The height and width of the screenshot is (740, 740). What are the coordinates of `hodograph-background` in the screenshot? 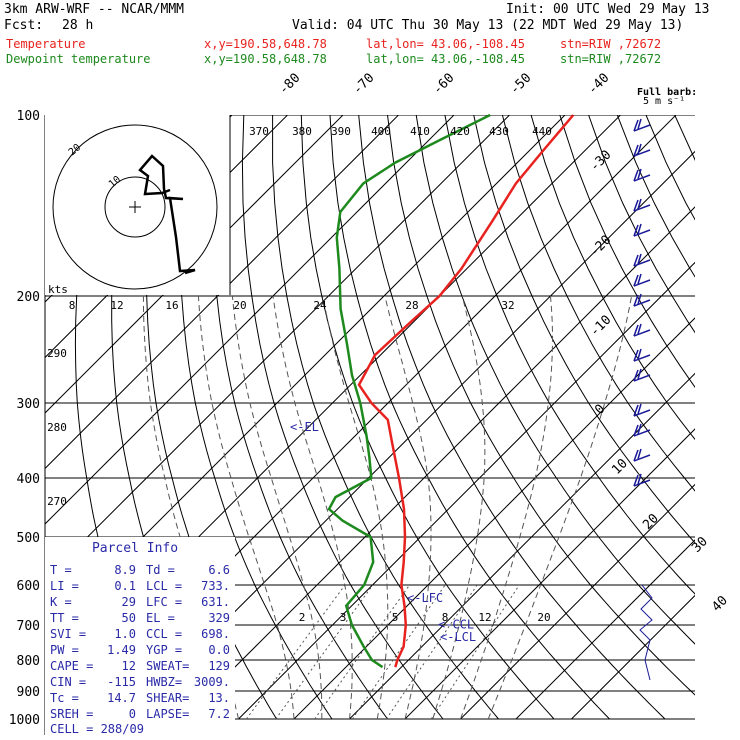 It's located at (137, 205).